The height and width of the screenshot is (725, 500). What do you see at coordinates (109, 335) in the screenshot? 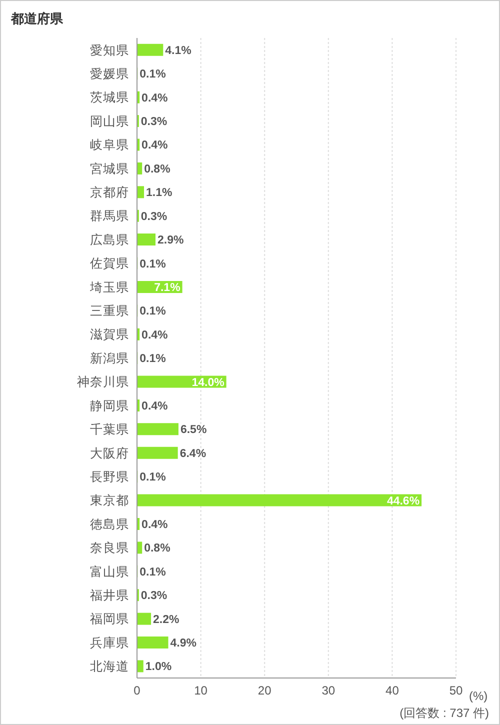
I see `y-tick-label: 滋賀県` at bounding box center [109, 335].